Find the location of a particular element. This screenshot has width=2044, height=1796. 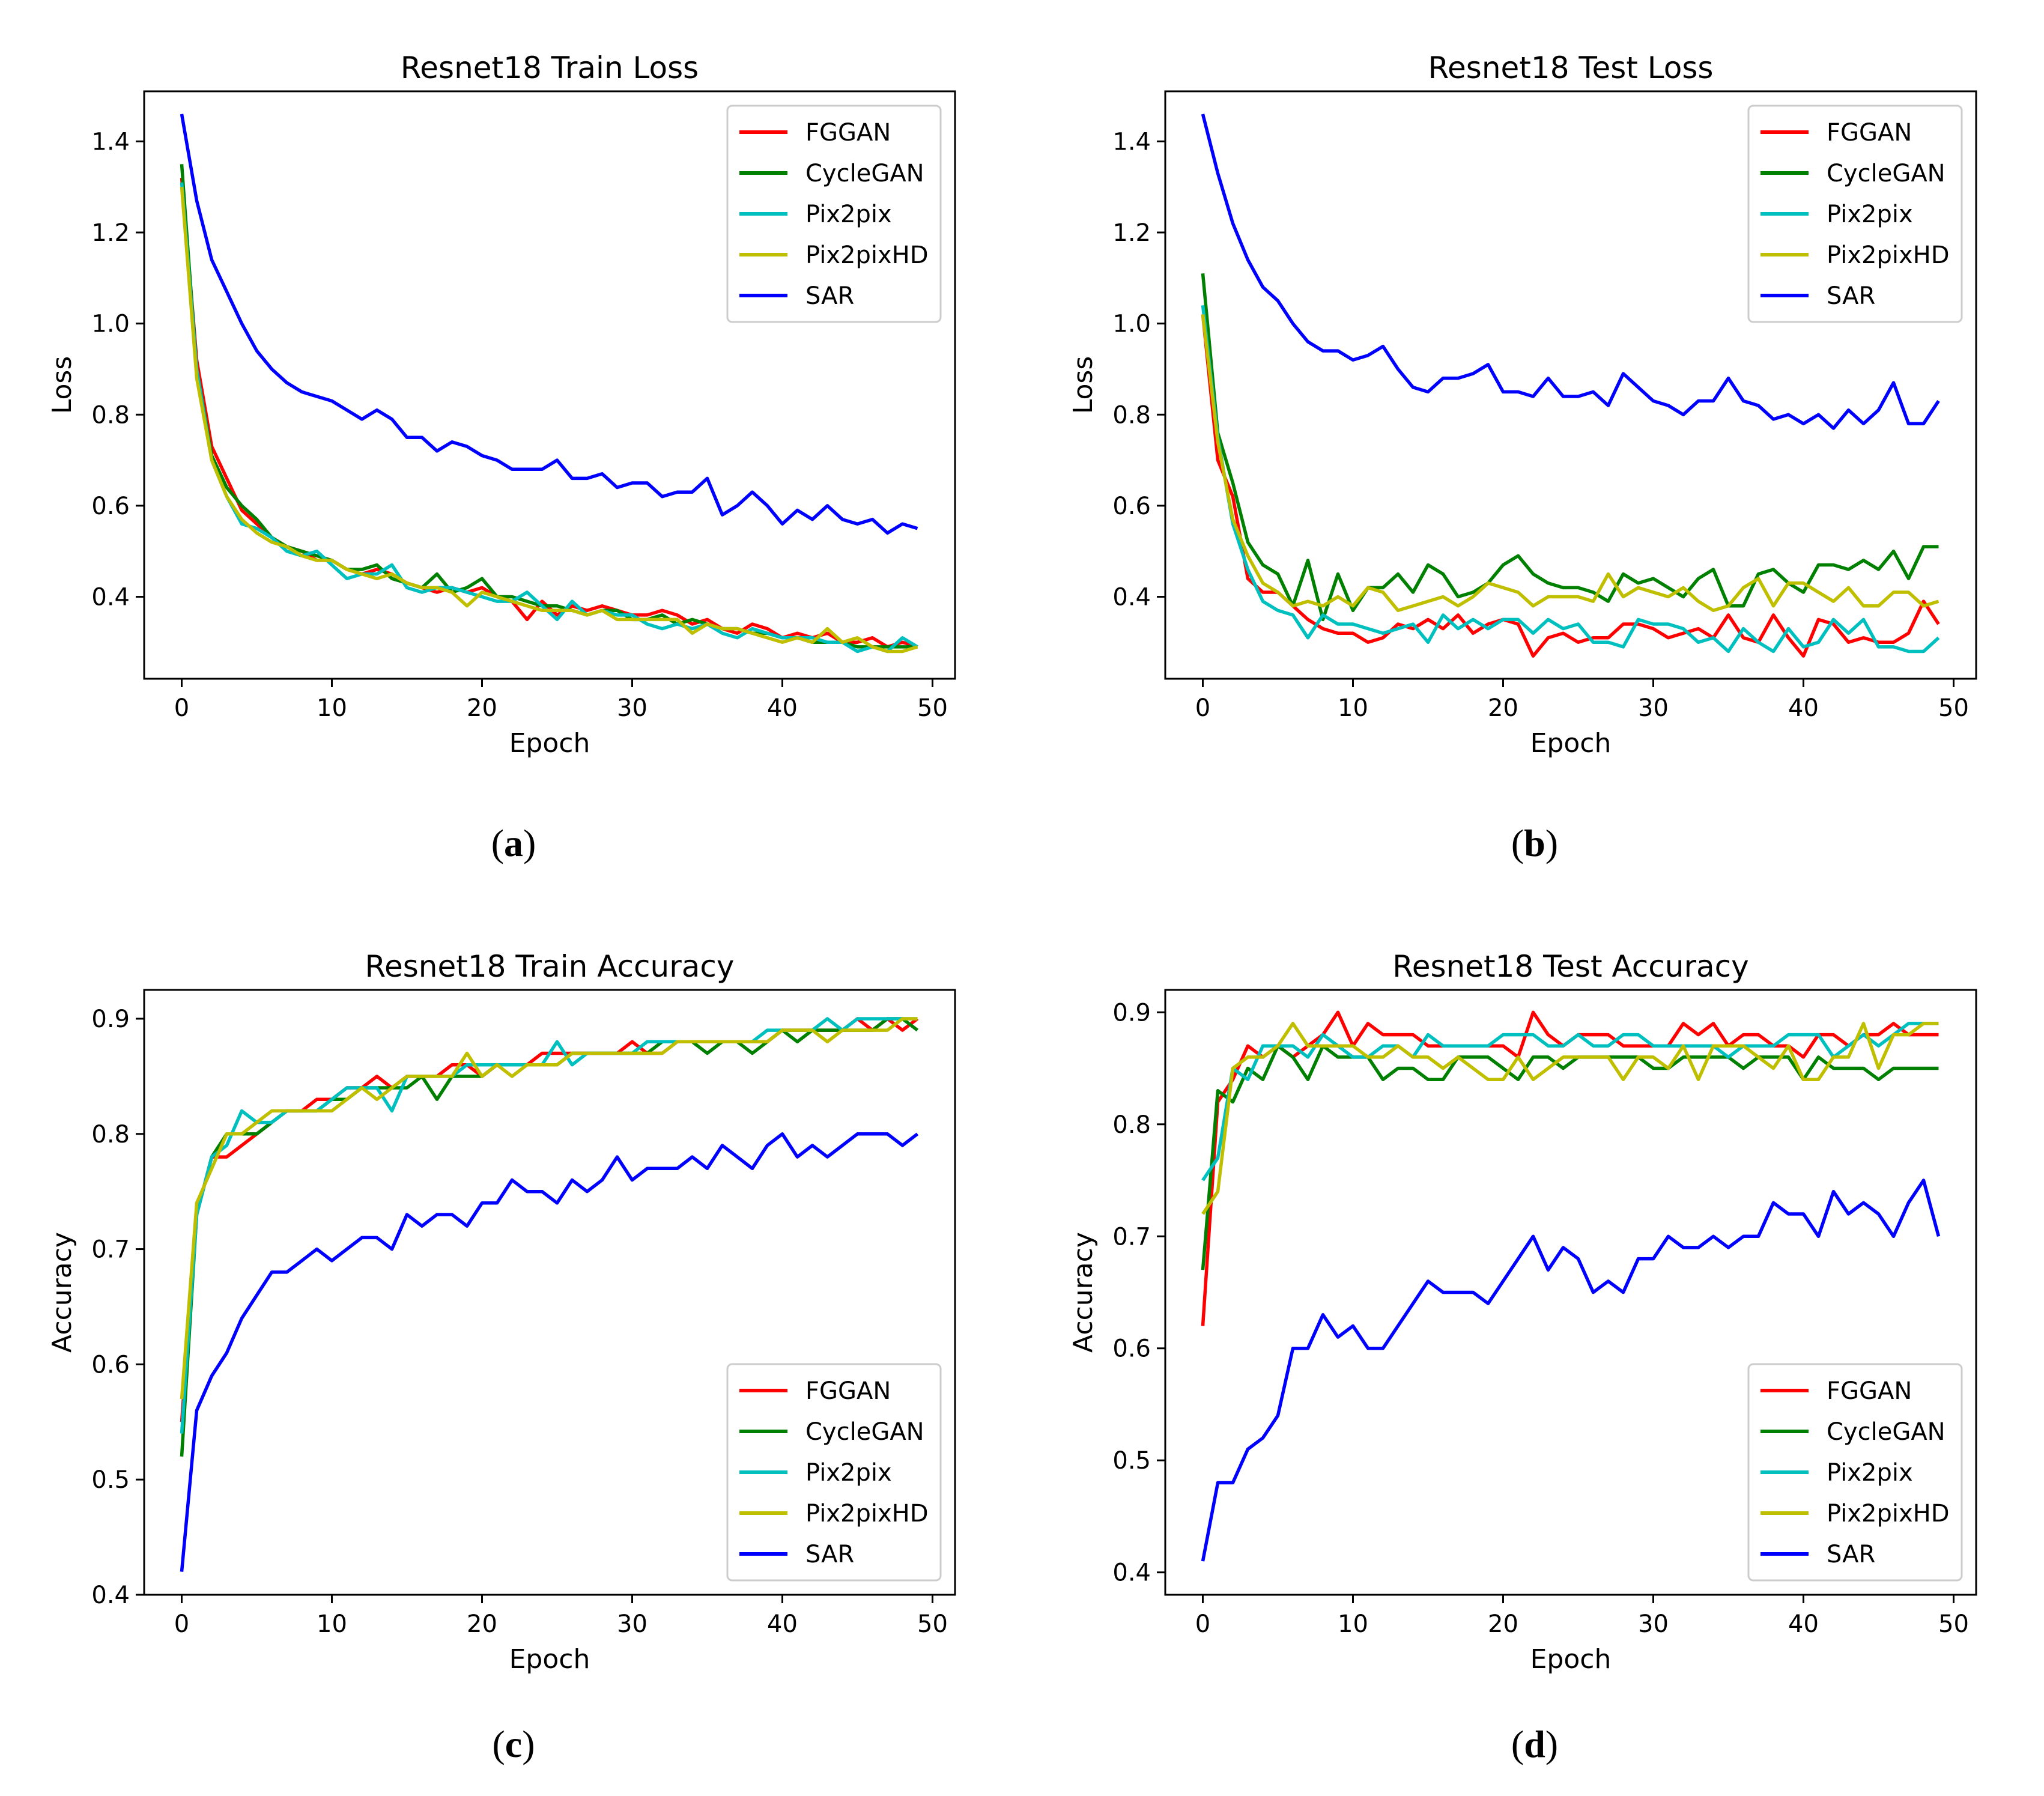

y-tick-label: 1.0 is located at coordinates (111, 324).